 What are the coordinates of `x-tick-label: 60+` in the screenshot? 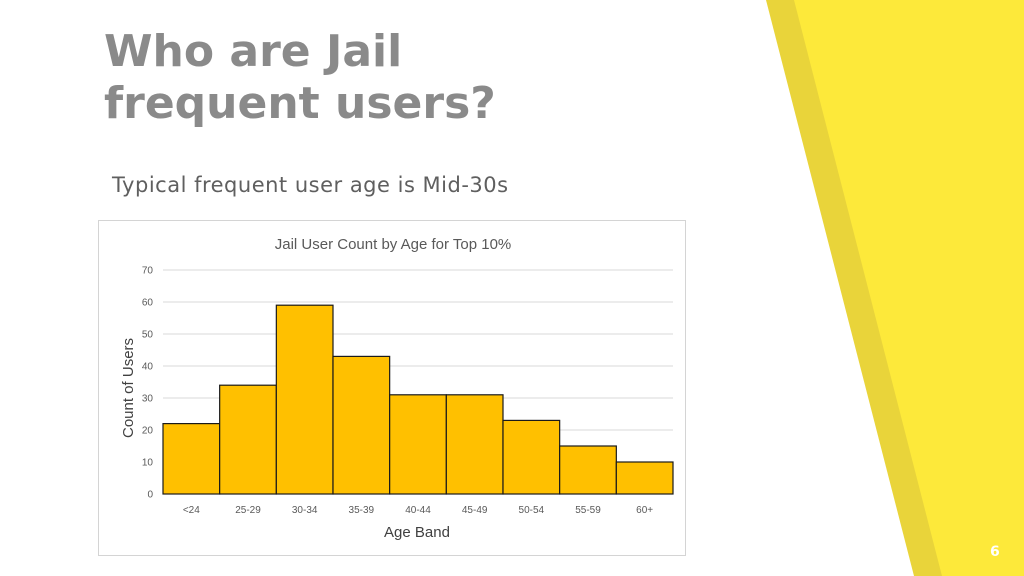 It's located at (644, 510).